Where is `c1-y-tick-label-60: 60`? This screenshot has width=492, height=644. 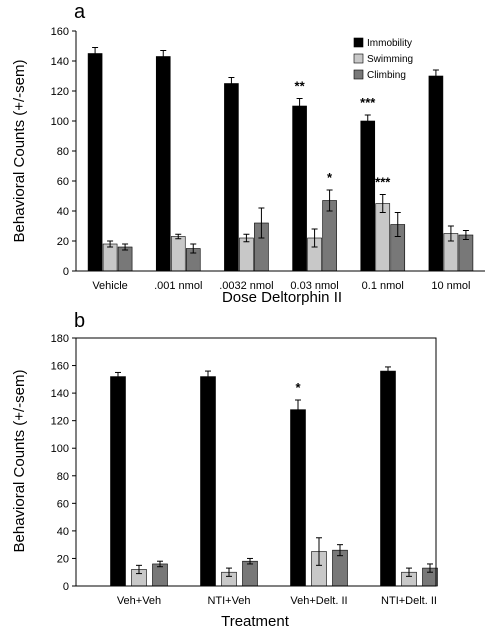
c1-y-tick-label-60: 60 is located at coordinates (63, 504).